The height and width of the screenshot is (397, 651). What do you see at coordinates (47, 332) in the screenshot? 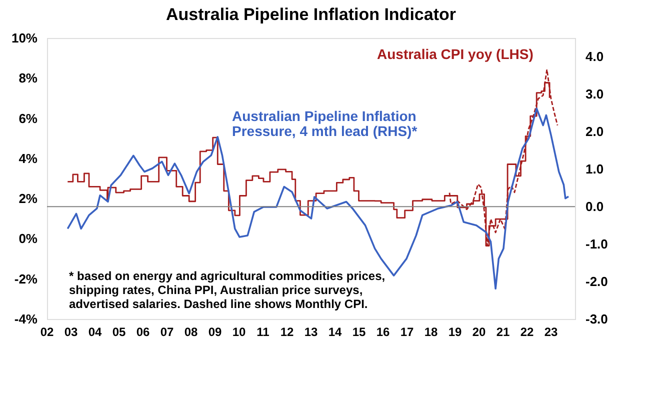
I see `x-tick-label: 02` at bounding box center [47, 332].